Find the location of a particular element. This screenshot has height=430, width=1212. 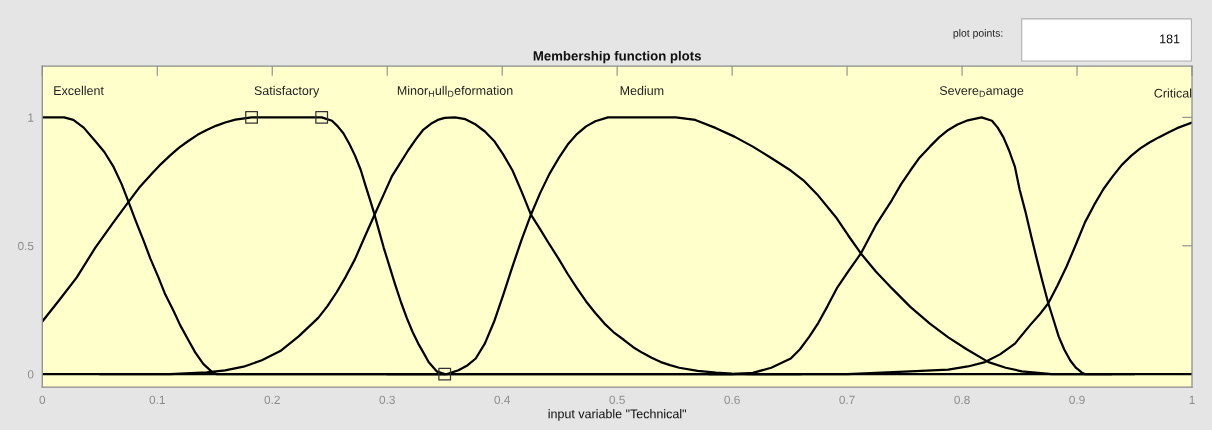

chart-title: Membership function plots is located at coordinates (617, 57).